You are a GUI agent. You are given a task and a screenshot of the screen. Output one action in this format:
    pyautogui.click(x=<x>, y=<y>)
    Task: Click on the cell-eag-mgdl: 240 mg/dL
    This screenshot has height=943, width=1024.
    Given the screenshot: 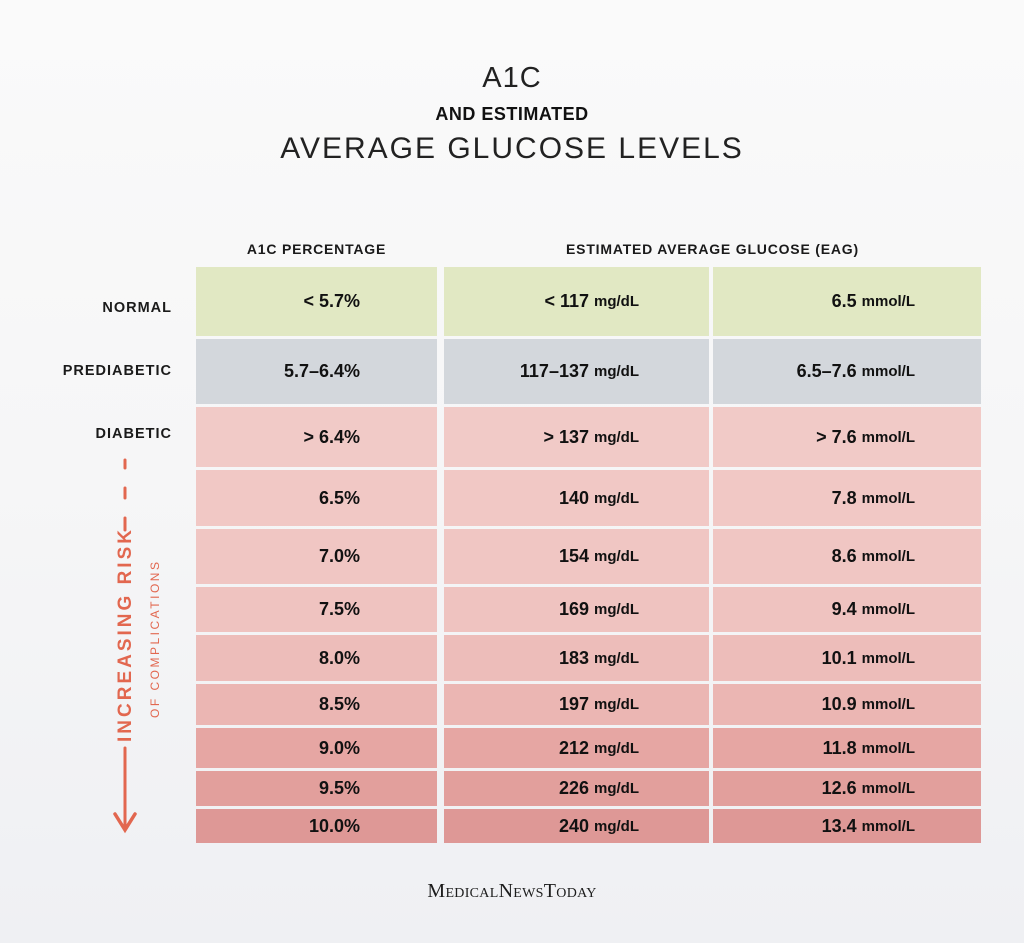 What is the action you would take?
    pyautogui.click(x=576, y=826)
    